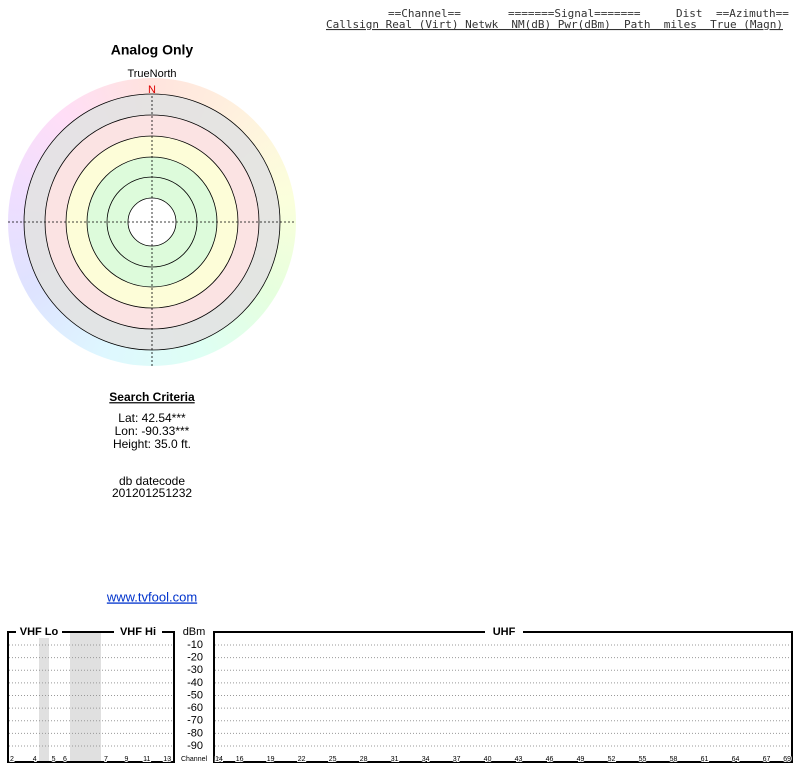  I want to click on uhf-frame, so click(503, 697).